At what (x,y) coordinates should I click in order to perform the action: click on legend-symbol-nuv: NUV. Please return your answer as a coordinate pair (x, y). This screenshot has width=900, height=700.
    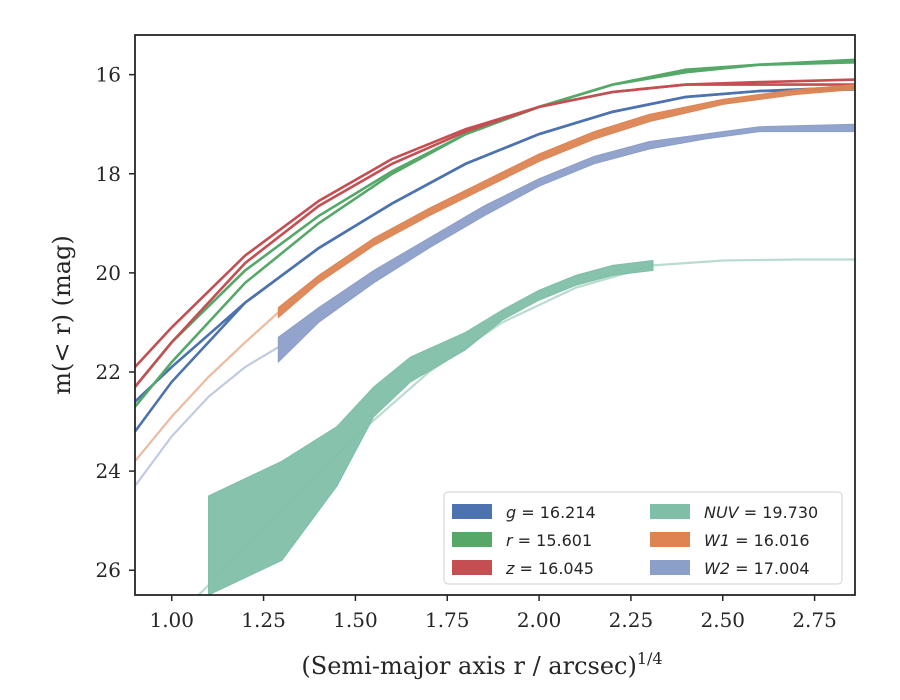
    Looking at the image, I should click on (722, 512).